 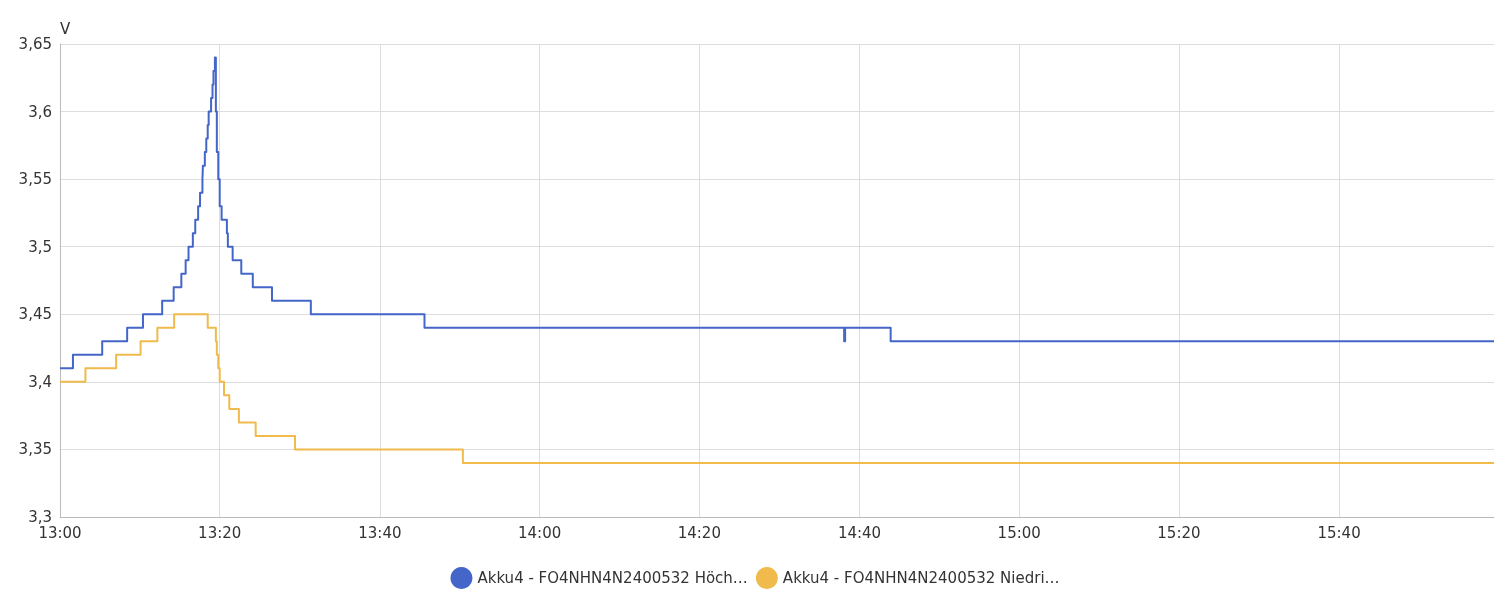 I want to click on x-tick-label: 13:00, so click(x=60, y=532).